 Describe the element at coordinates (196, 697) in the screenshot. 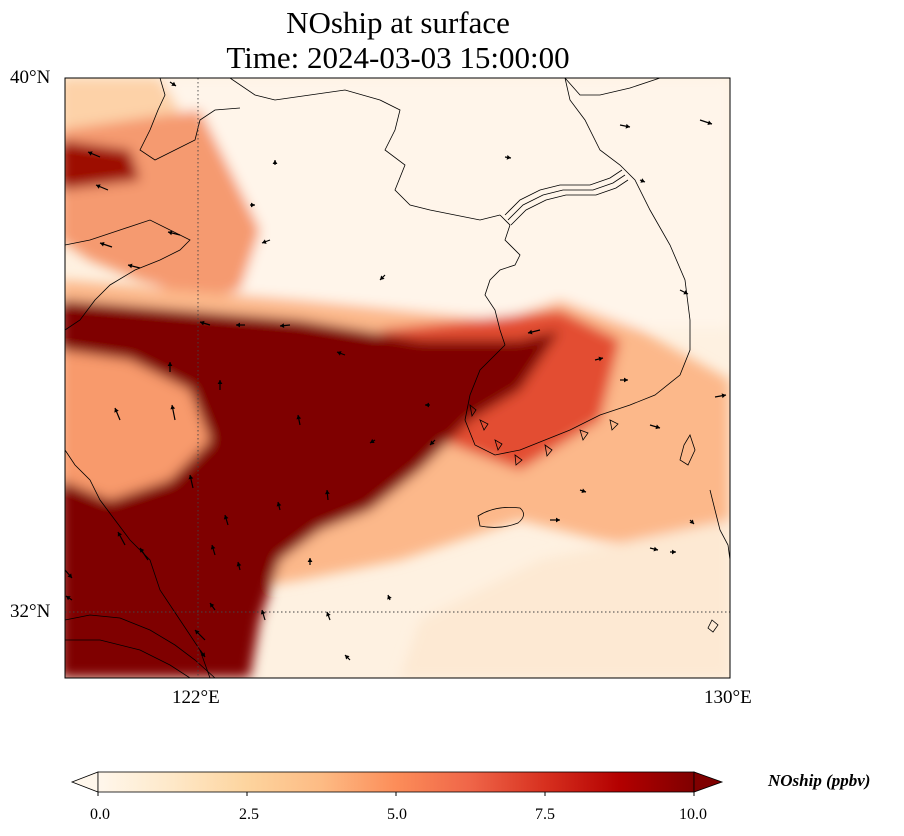

I see `lon-tick-122E: 122°E` at that location.